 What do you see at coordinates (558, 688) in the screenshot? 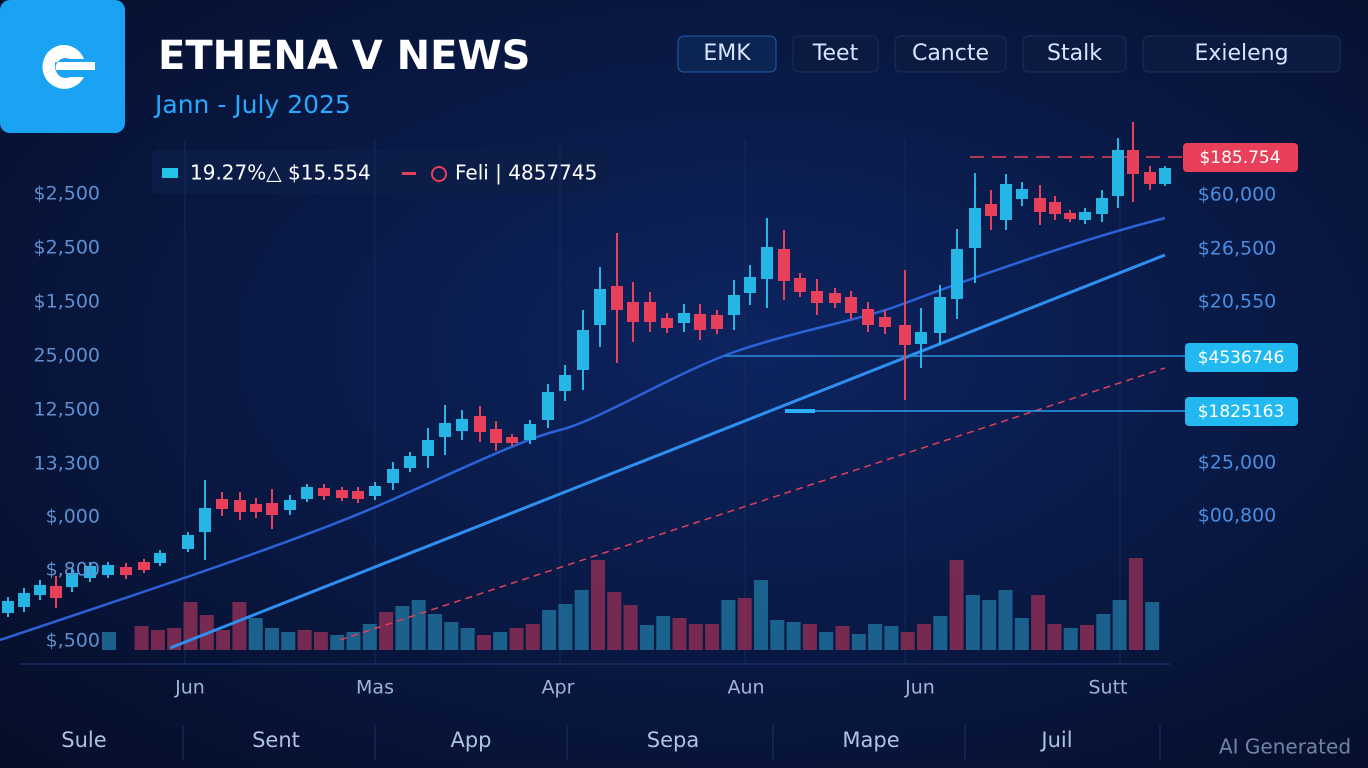
I see `x-tick-label: Apr` at bounding box center [558, 688].